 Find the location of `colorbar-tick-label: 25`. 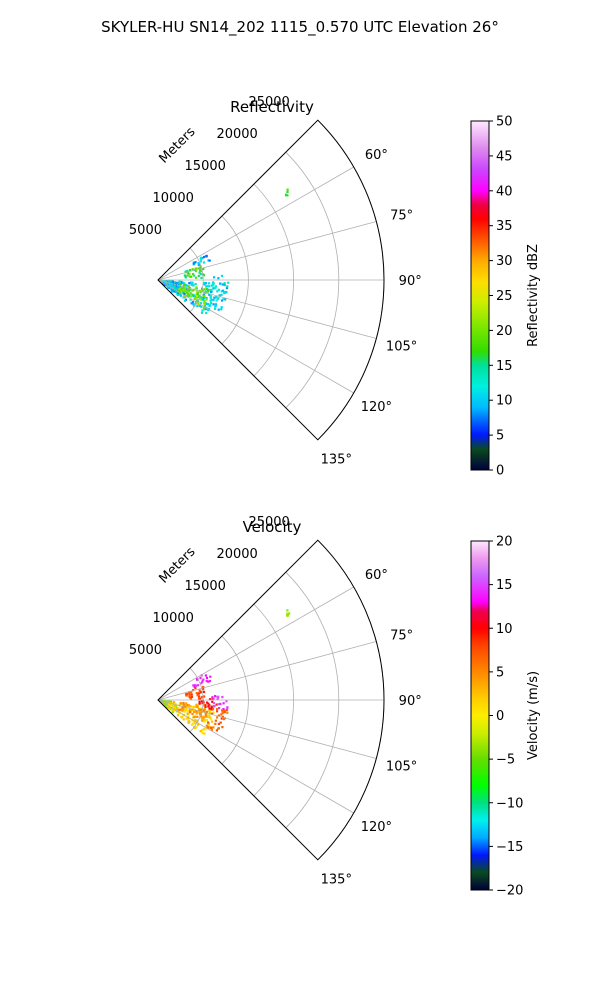

colorbar-tick-label: 25 is located at coordinates (504, 296).